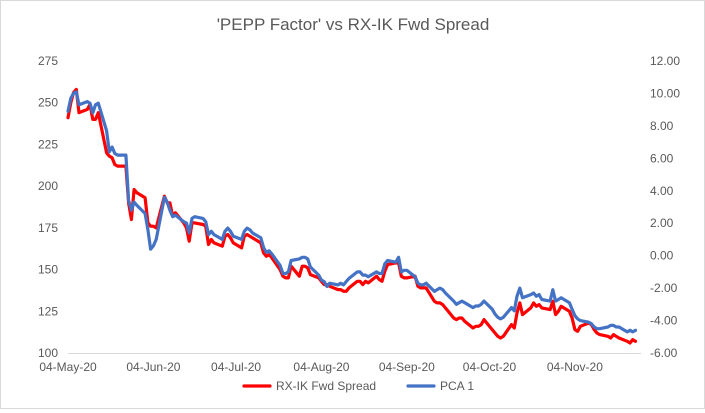  Describe the element at coordinates (665, 93) in the screenshot. I see `y-right-tick-label: 10.00` at that location.